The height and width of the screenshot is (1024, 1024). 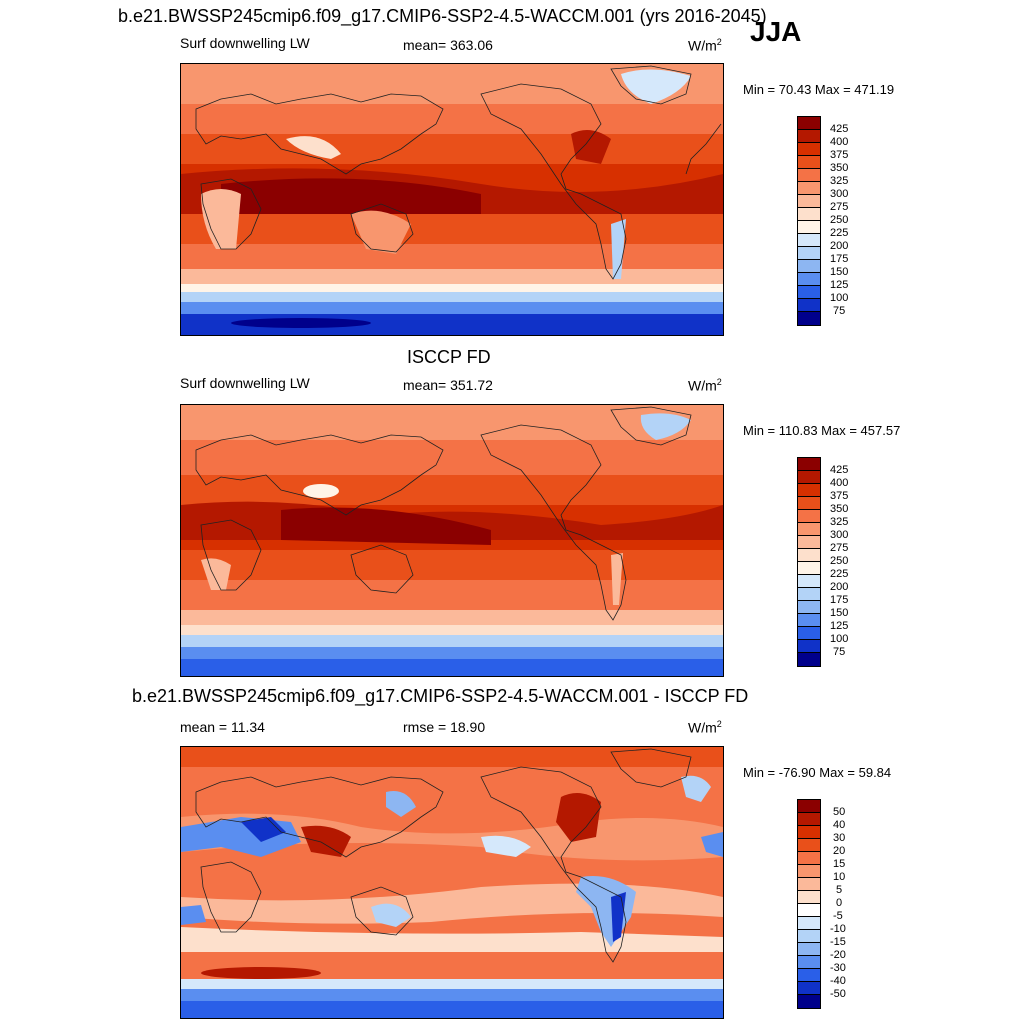 What do you see at coordinates (705, 727) in the screenshot?
I see `panel3-units: W/m2` at bounding box center [705, 727].